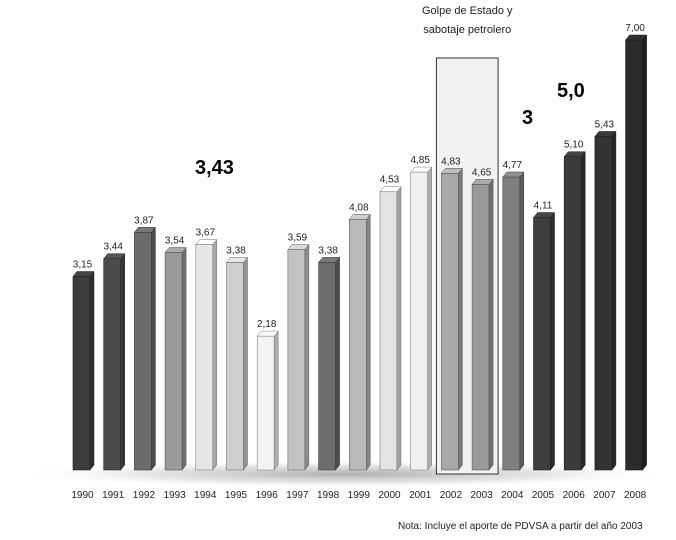 Image resolution: width=676 pixels, height=540 pixels. Describe the element at coordinates (543, 206) in the screenshot. I see `value-label-2005: 4,11` at that location.